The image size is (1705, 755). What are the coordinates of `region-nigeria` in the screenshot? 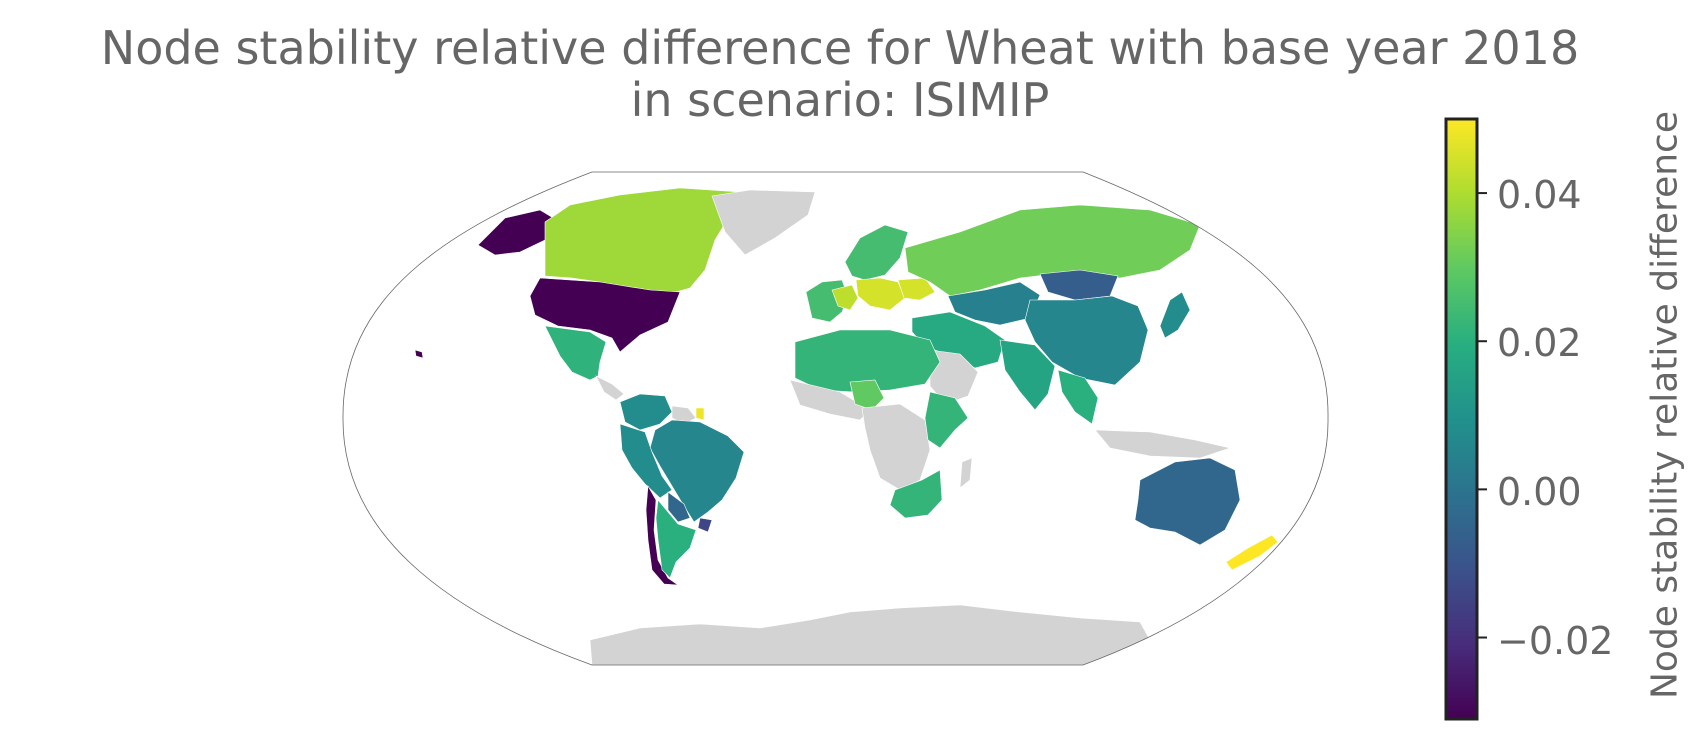 It's located at (867, 395).